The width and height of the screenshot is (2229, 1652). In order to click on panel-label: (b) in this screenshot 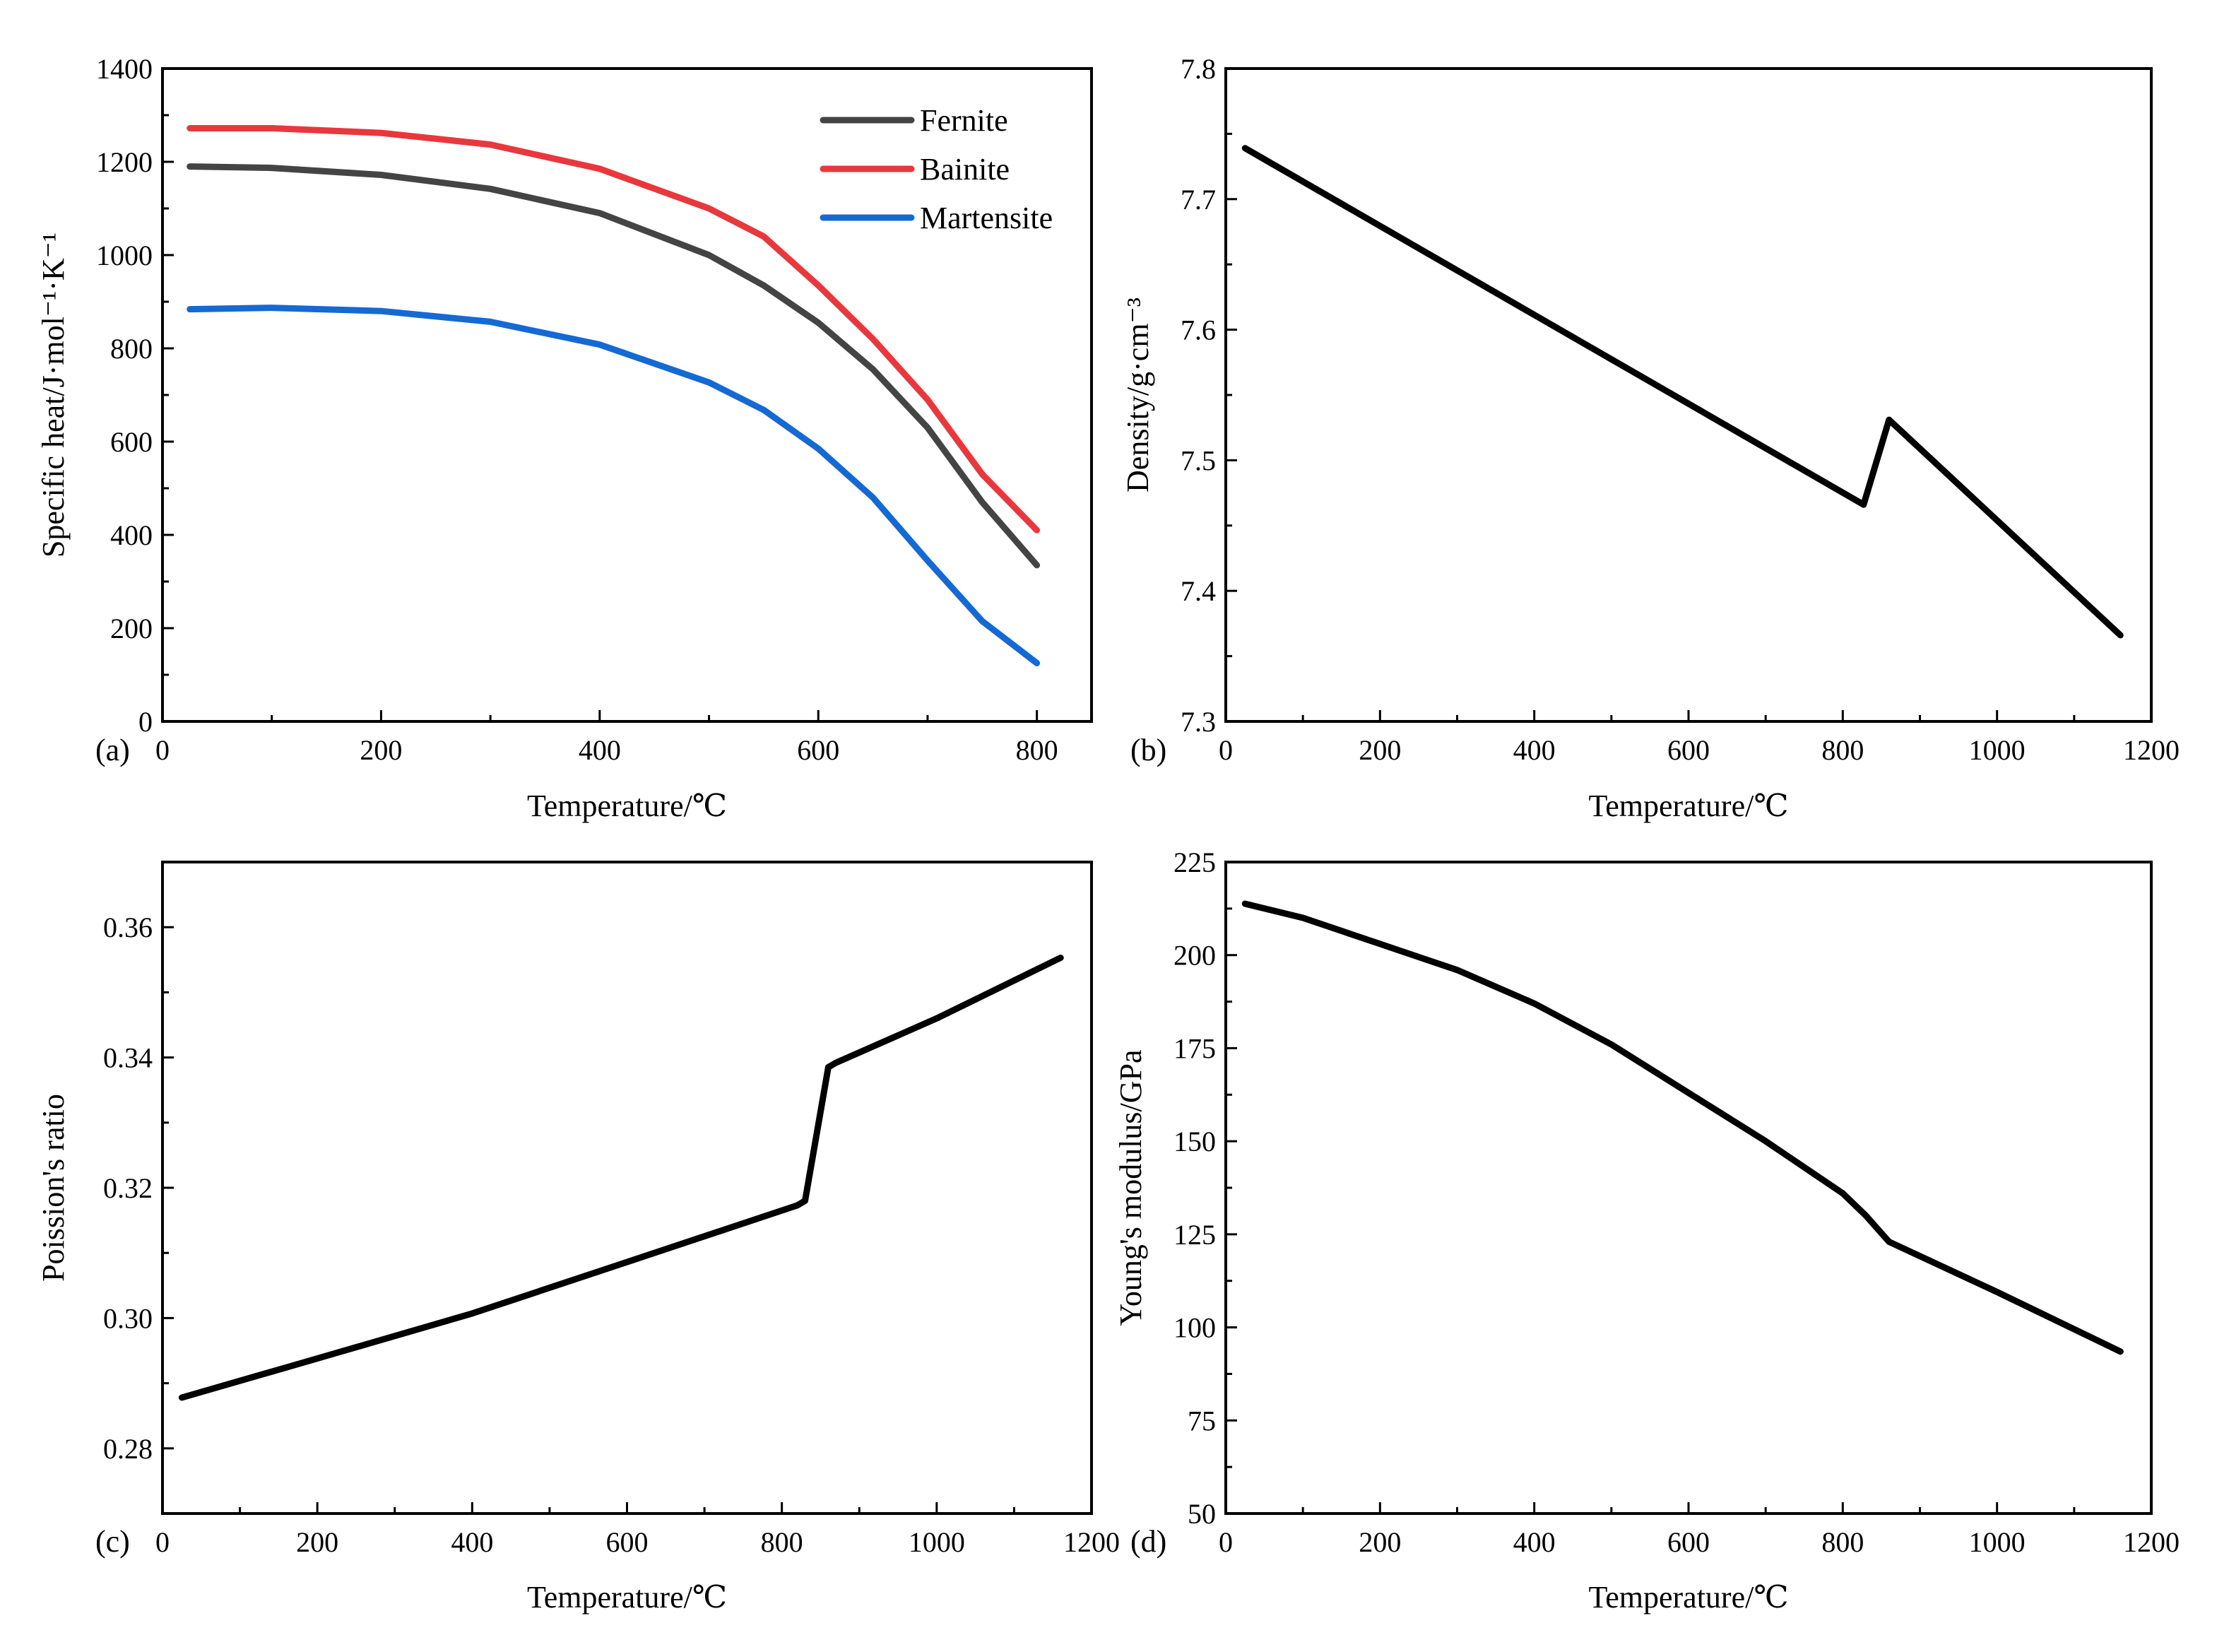, I will do `click(1148, 750)`.